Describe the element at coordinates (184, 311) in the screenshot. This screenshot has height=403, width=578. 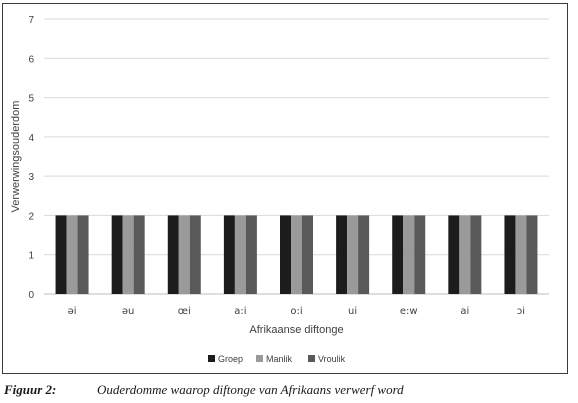
I see `x-tick-label: œi` at that location.